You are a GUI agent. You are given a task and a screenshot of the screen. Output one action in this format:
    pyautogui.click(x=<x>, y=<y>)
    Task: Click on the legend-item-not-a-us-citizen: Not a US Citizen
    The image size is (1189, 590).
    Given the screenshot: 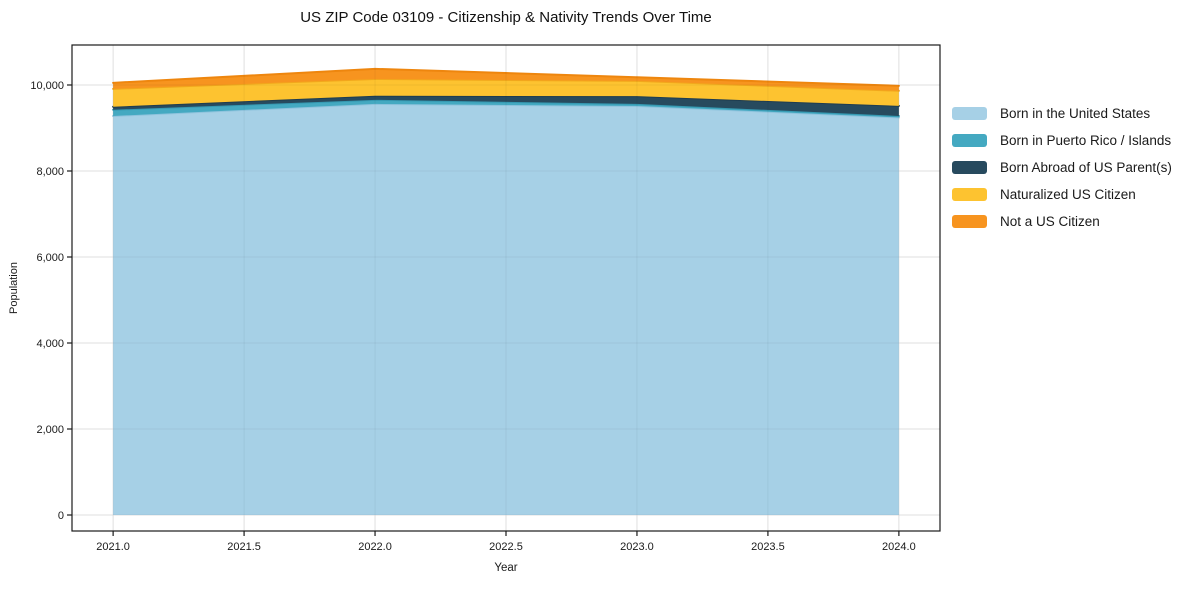 What is the action you would take?
    pyautogui.click(x=1062, y=221)
    